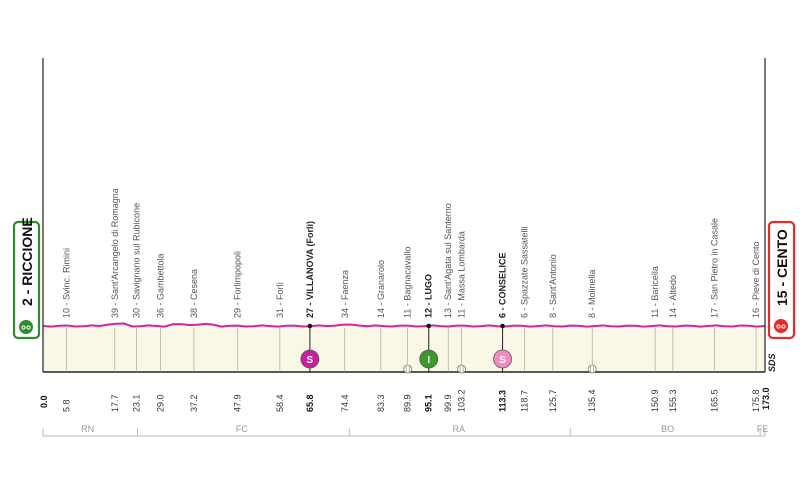  I want to click on waypoint-km: 99.9, so click(448, 403).